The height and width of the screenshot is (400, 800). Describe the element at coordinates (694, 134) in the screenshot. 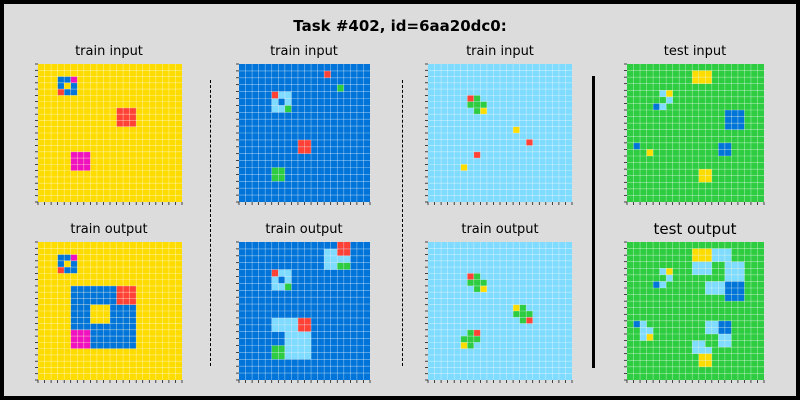

I see `test-input-grid` at that location.